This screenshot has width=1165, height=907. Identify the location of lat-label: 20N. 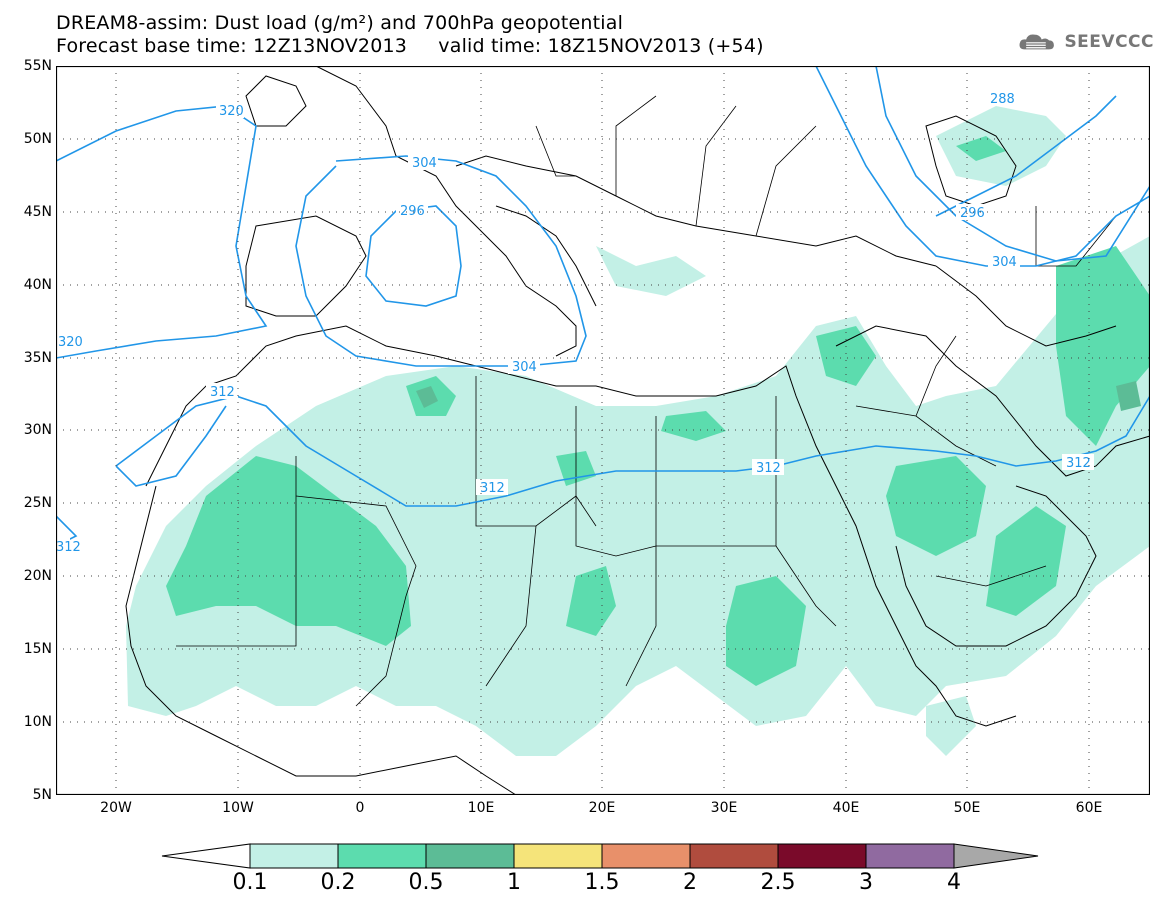
(37, 576).